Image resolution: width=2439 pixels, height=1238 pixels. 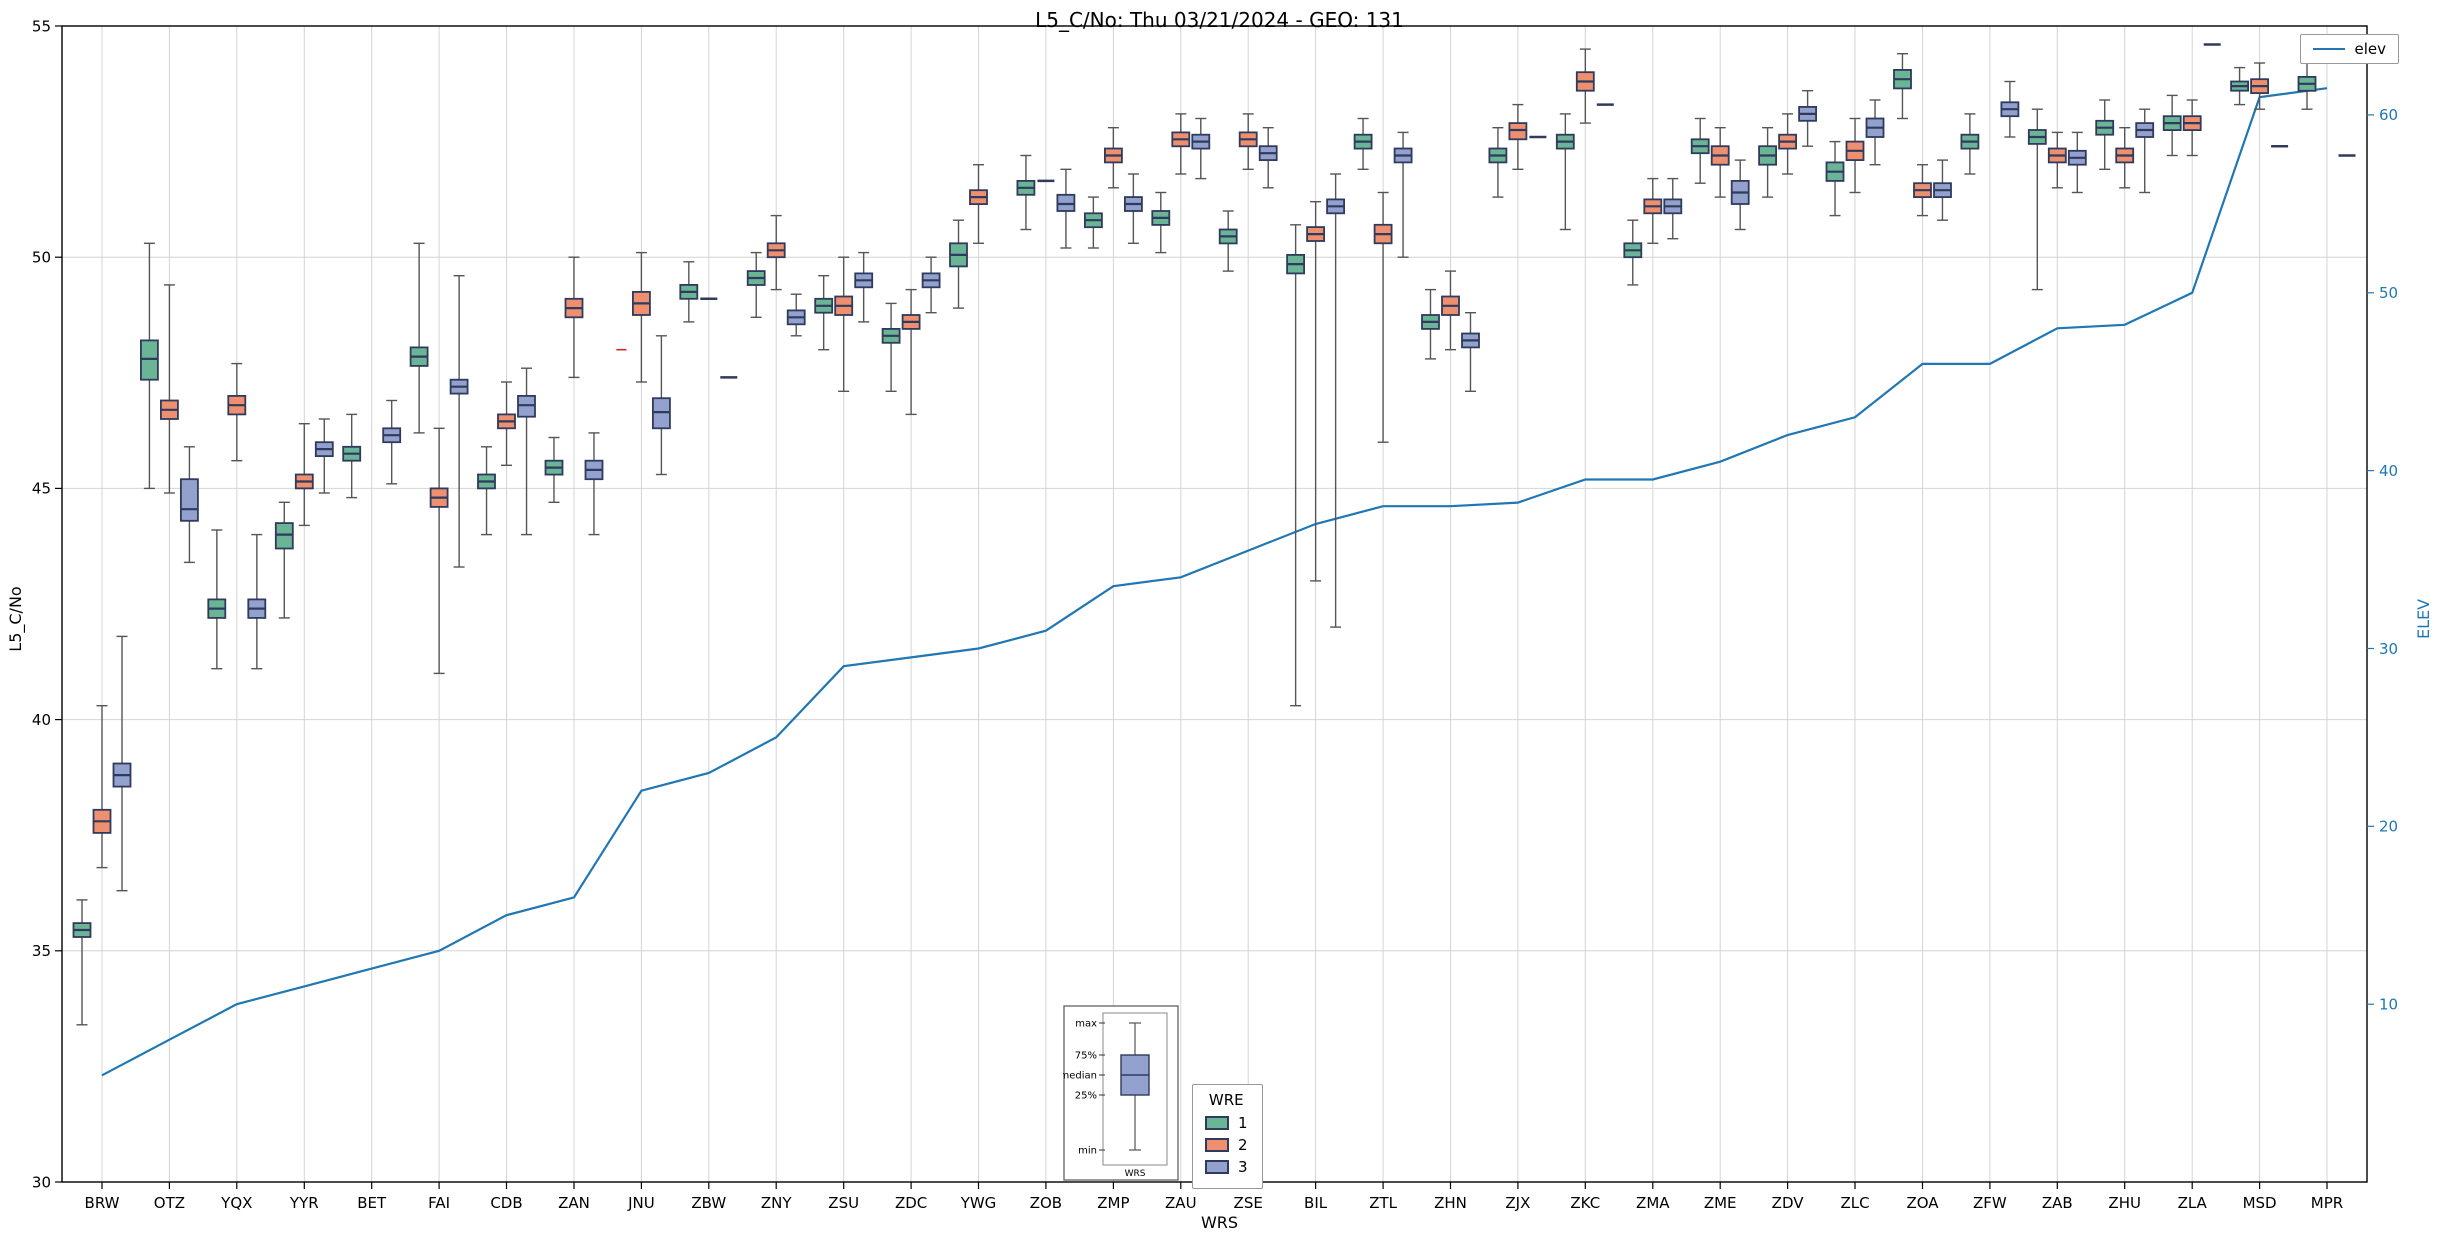 I want to click on x-tick-label: OTZ, so click(x=169, y=1203).